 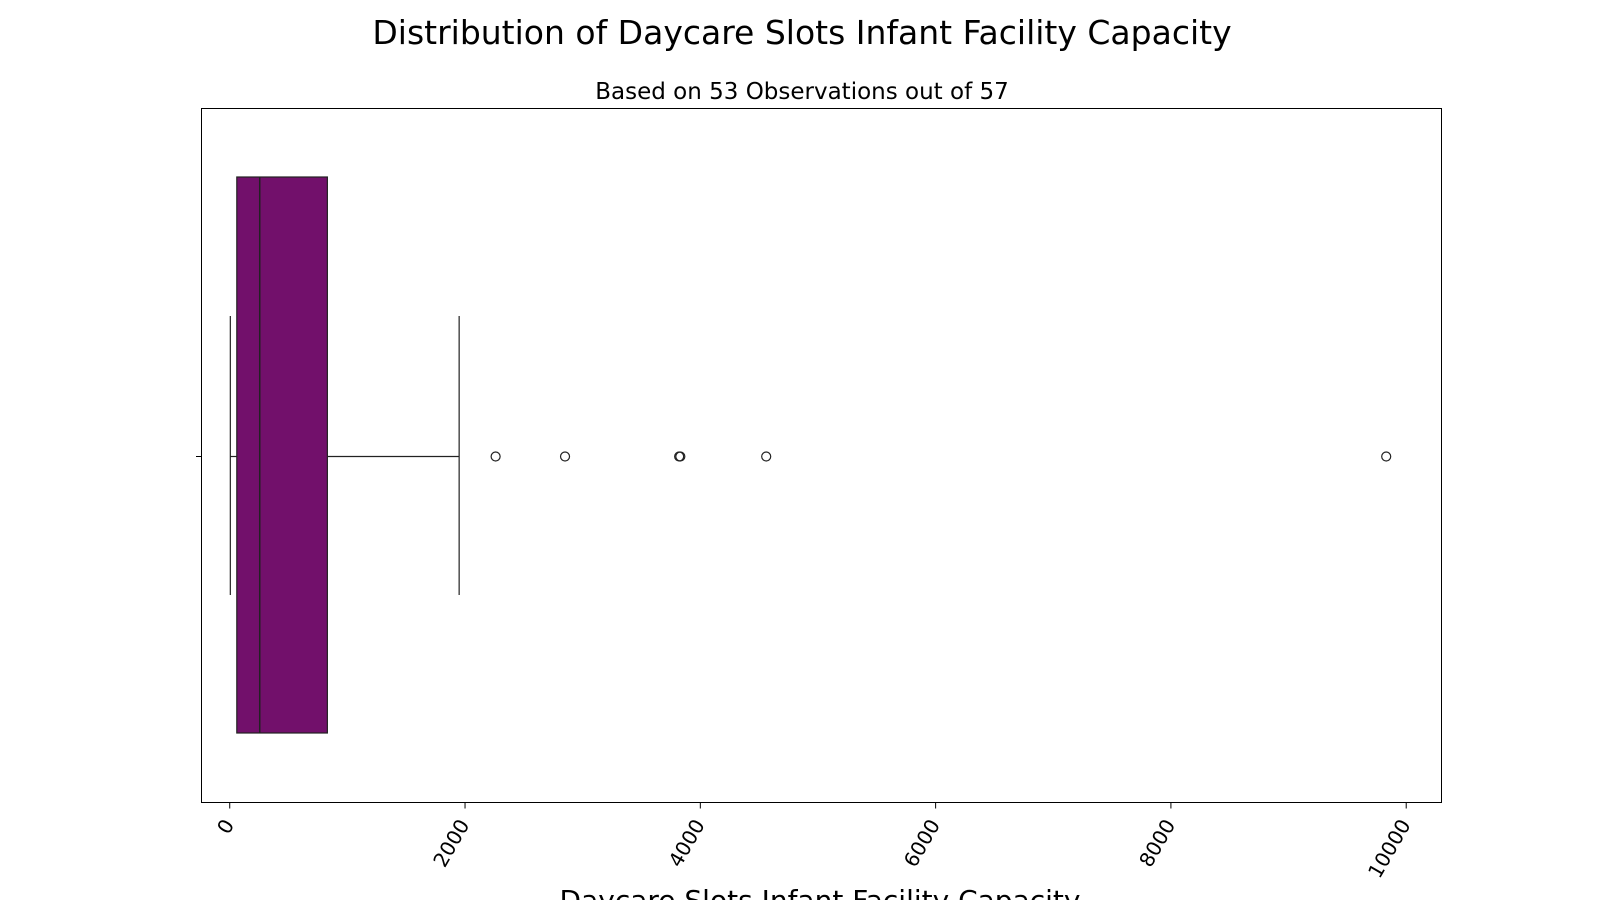 I want to click on x-tick-label-10000: 10000, so click(x=1389, y=848).